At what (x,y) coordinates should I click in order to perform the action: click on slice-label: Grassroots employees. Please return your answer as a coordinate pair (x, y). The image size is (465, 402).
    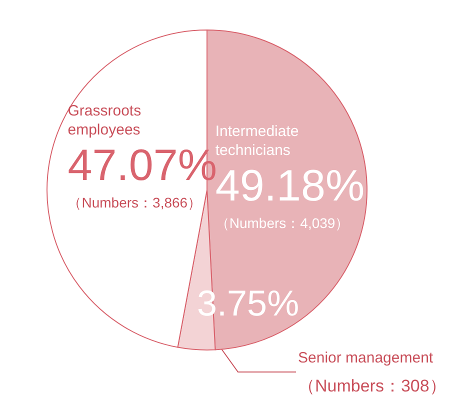
    Looking at the image, I should click on (105, 120).